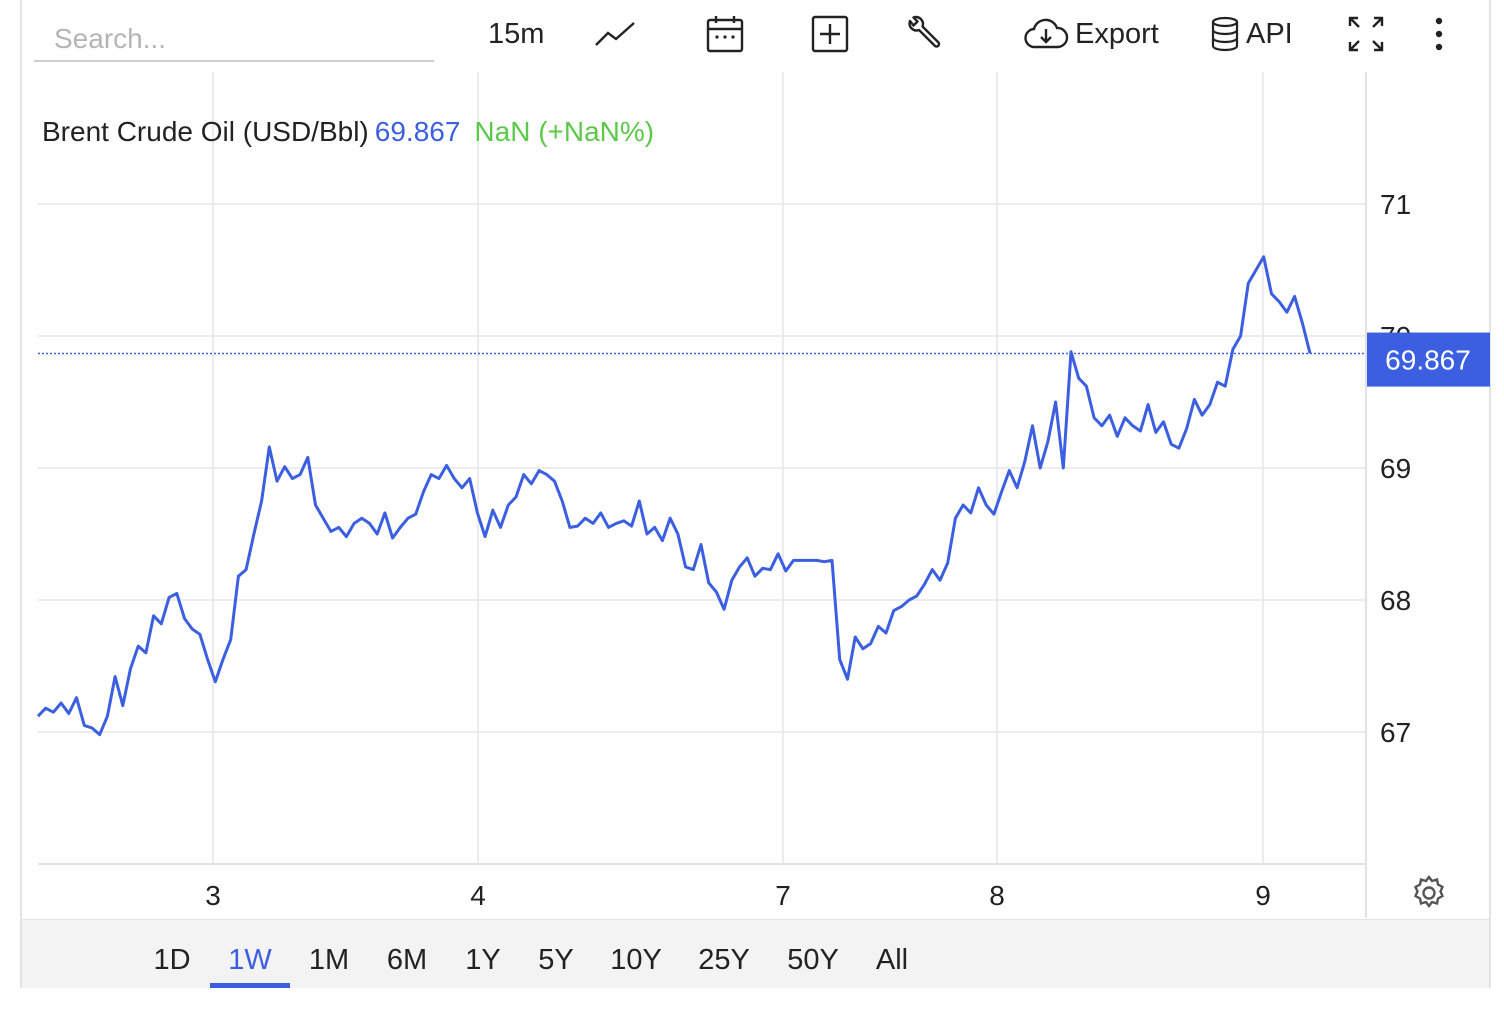 The width and height of the screenshot is (1504, 1010). What do you see at coordinates (172, 960) in the screenshot?
I see `range-1d: 1D` at bounding box center [172, 960].